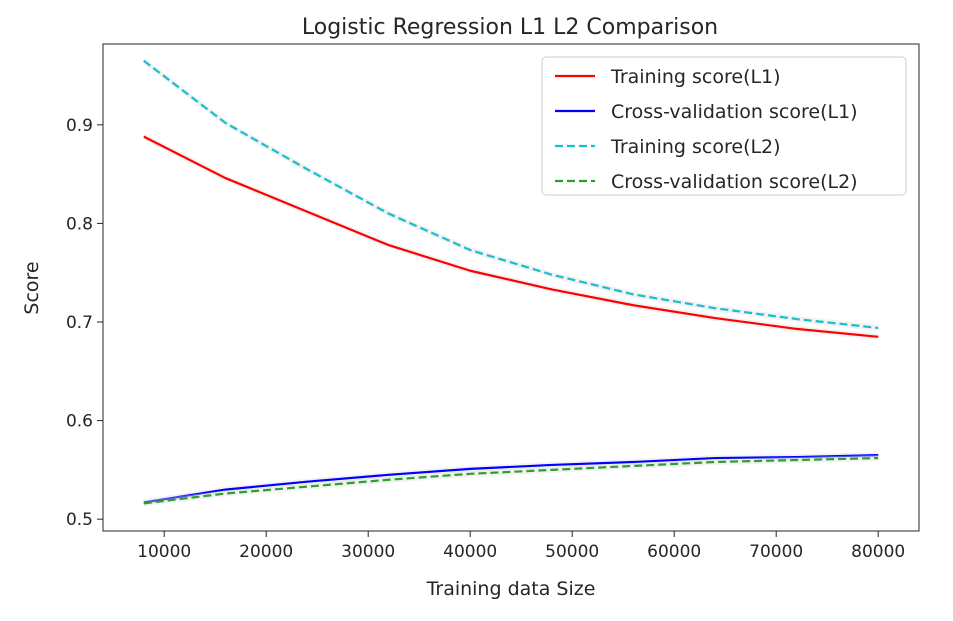  Describe the element at coordinates (734, 182) in the screenshot. I see `legend-label: Cross-validation score(L2)` at that location.